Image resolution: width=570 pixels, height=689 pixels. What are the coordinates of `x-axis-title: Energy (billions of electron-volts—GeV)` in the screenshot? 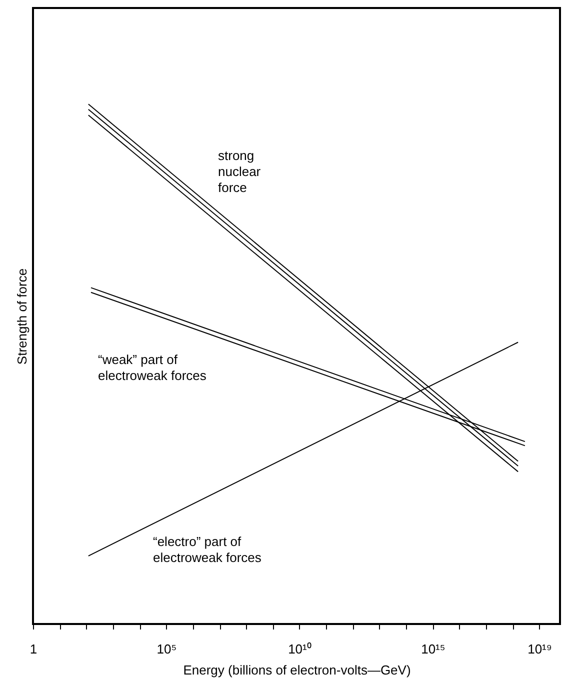 It's located at (297, 670).